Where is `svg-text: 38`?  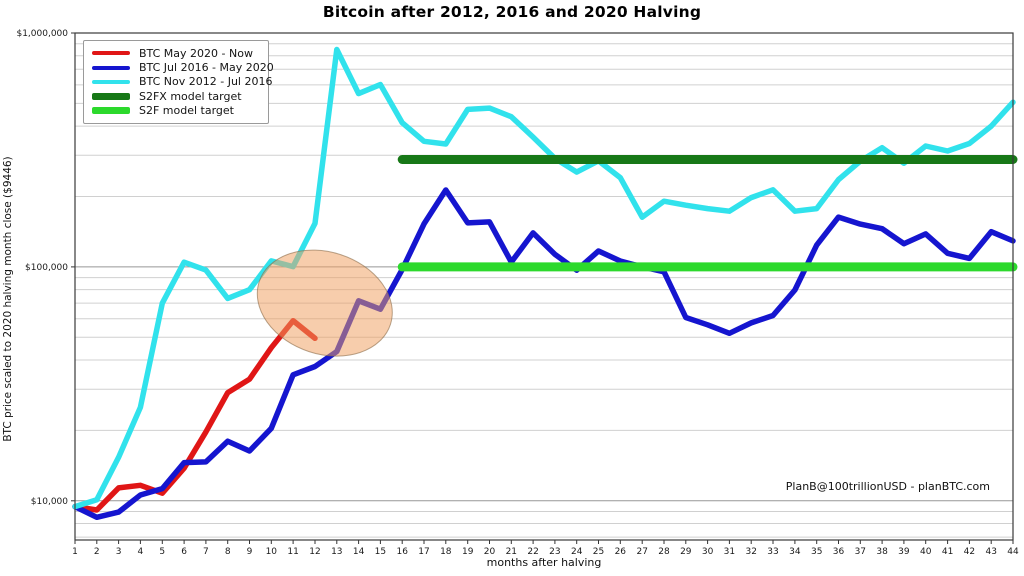
svg-text: 38 is located at coordinates (882, 552).